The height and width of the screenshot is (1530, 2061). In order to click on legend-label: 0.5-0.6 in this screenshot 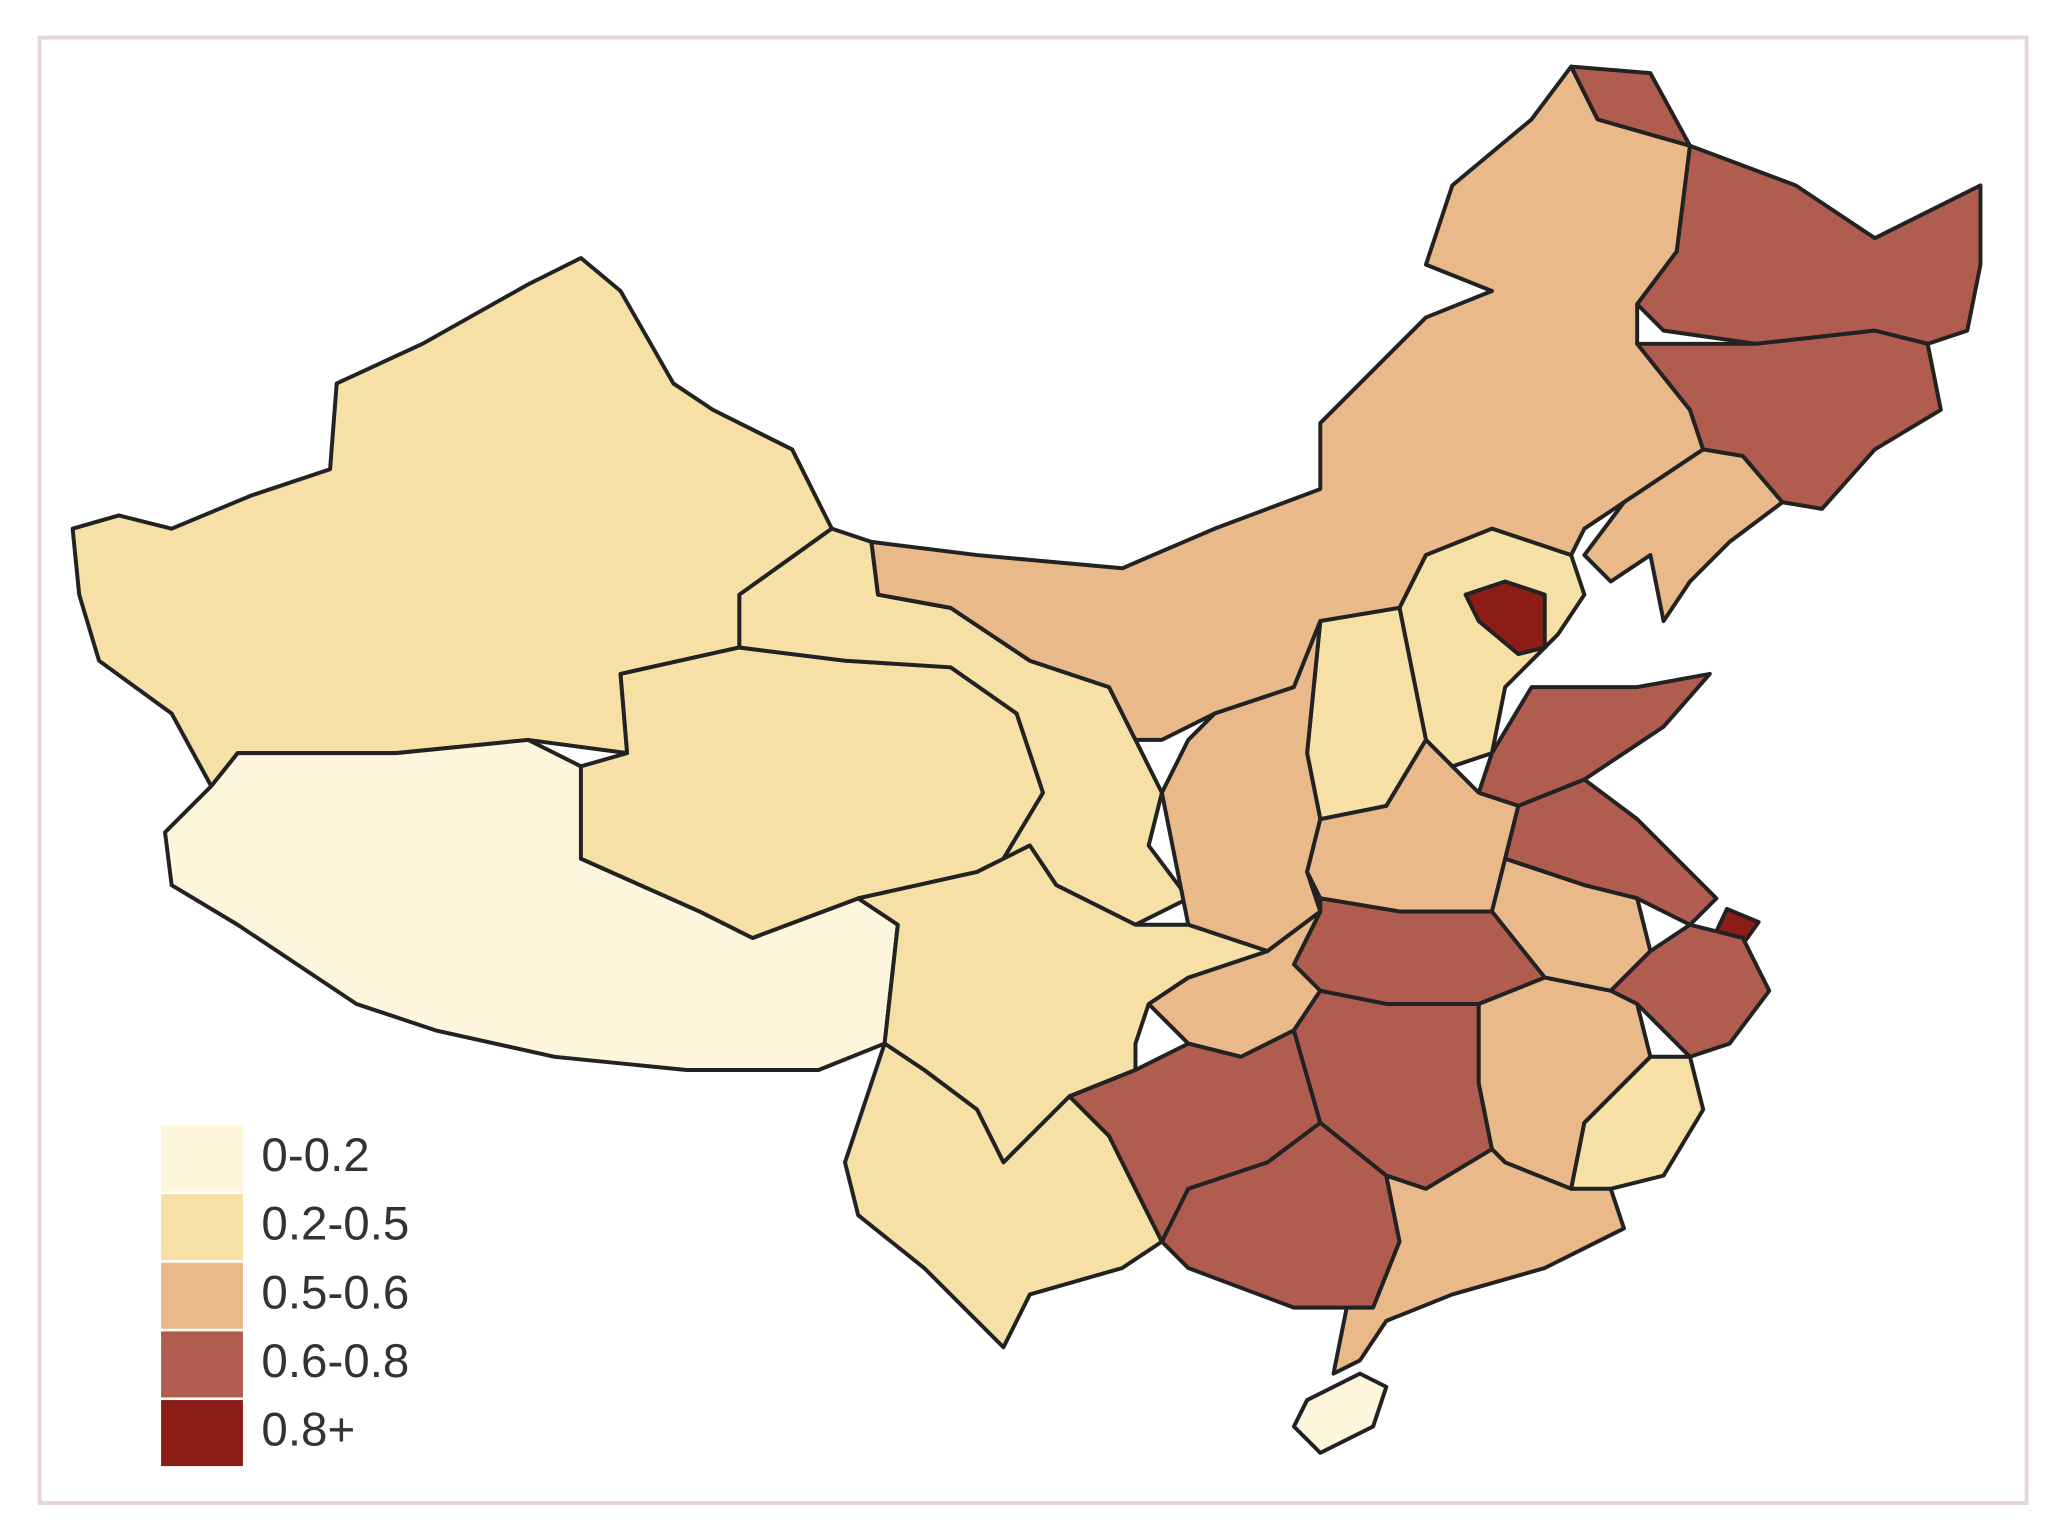, I will do `click(335, 1292)`.